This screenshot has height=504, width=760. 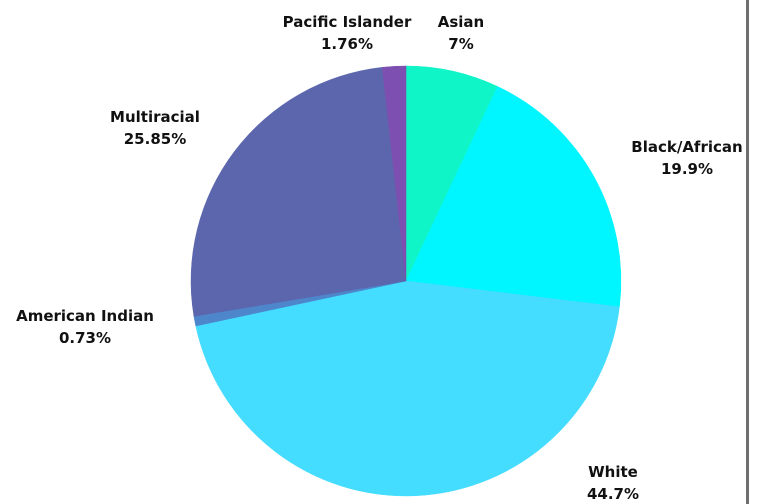 What do you see at coordinates (85, 338) in the screenshot?
I see `slice-value-american-indian: 0.73%` at bounding box center [85, 338].